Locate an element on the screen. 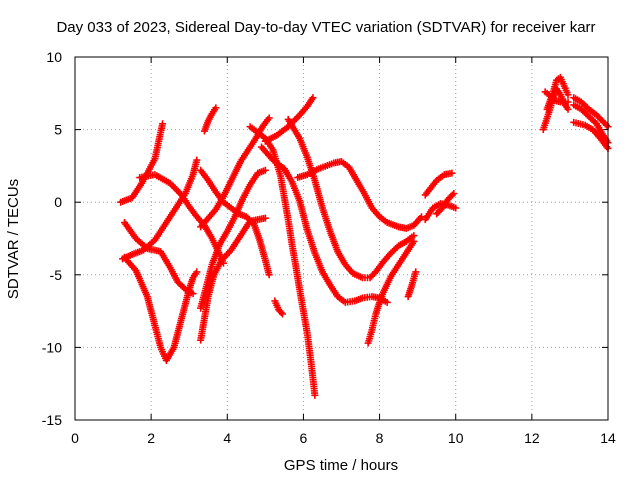 This screenshot has height=480, width=640. y-tick-label: -5 is located at coordinates (56, 275).